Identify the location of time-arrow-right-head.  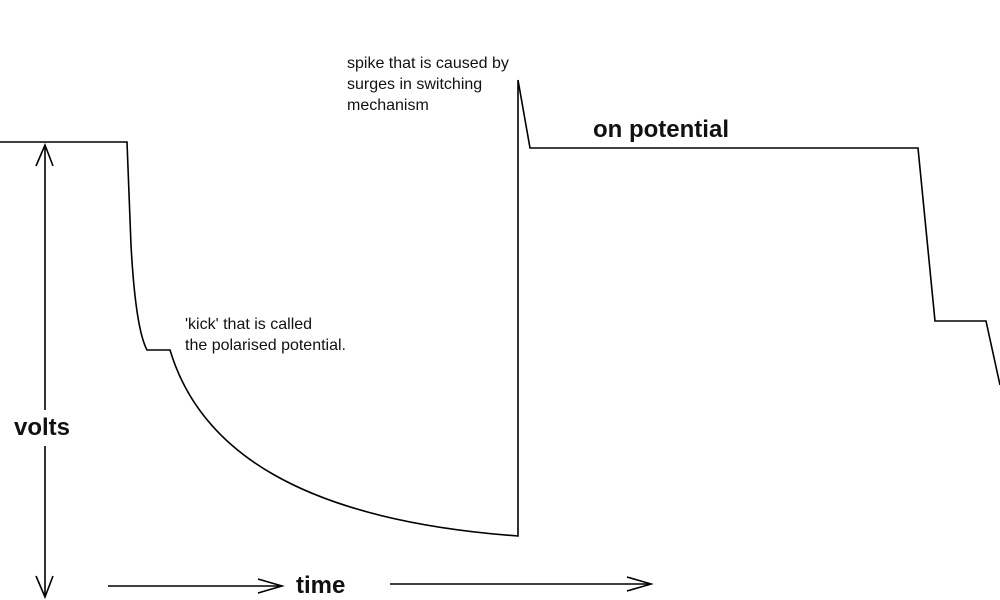
(640, 584).